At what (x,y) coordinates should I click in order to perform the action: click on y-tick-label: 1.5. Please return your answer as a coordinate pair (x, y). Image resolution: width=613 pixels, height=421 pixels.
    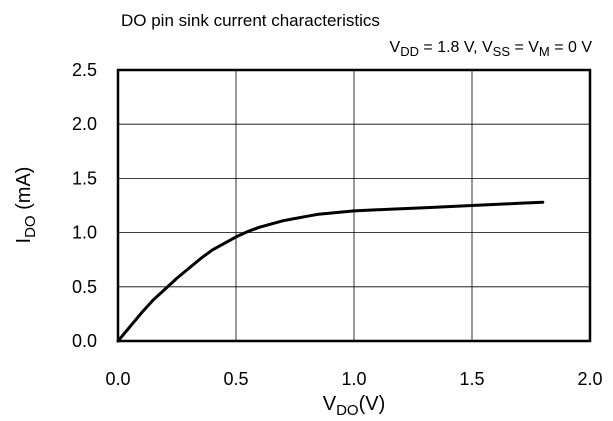
    Looking at the image, I should click on (84, 178).